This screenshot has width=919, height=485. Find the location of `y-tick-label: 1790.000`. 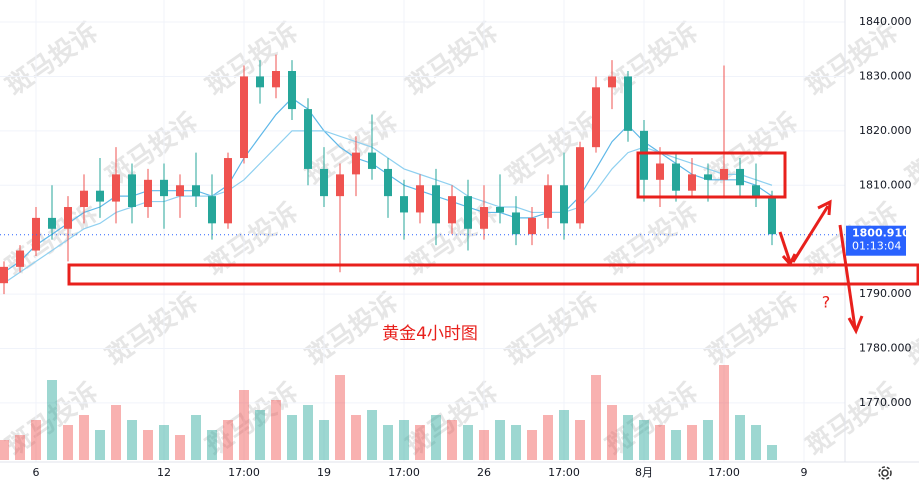

y-tick-label: 1790.000 is located at coordinates (885, 293).